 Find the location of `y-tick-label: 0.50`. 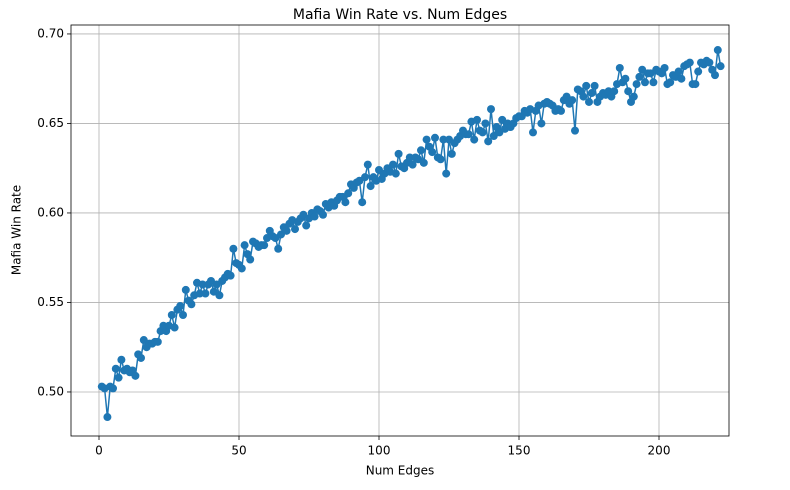

y-tick-label: 0.50 is located at coordinates (50, 391).